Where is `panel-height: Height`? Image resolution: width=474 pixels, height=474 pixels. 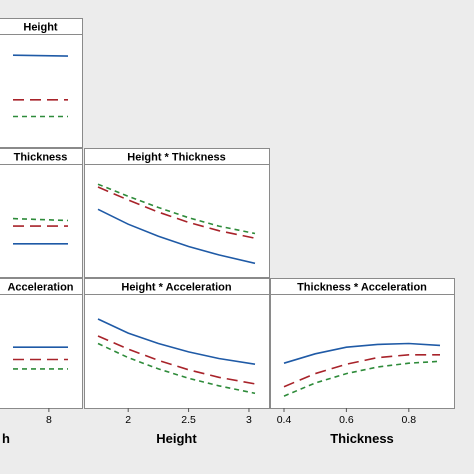
panel-height: Height is located at coordinates (41, 83).